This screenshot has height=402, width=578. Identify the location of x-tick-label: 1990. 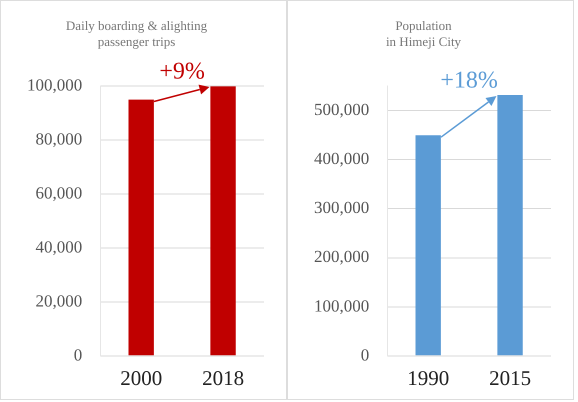
(428, 378).